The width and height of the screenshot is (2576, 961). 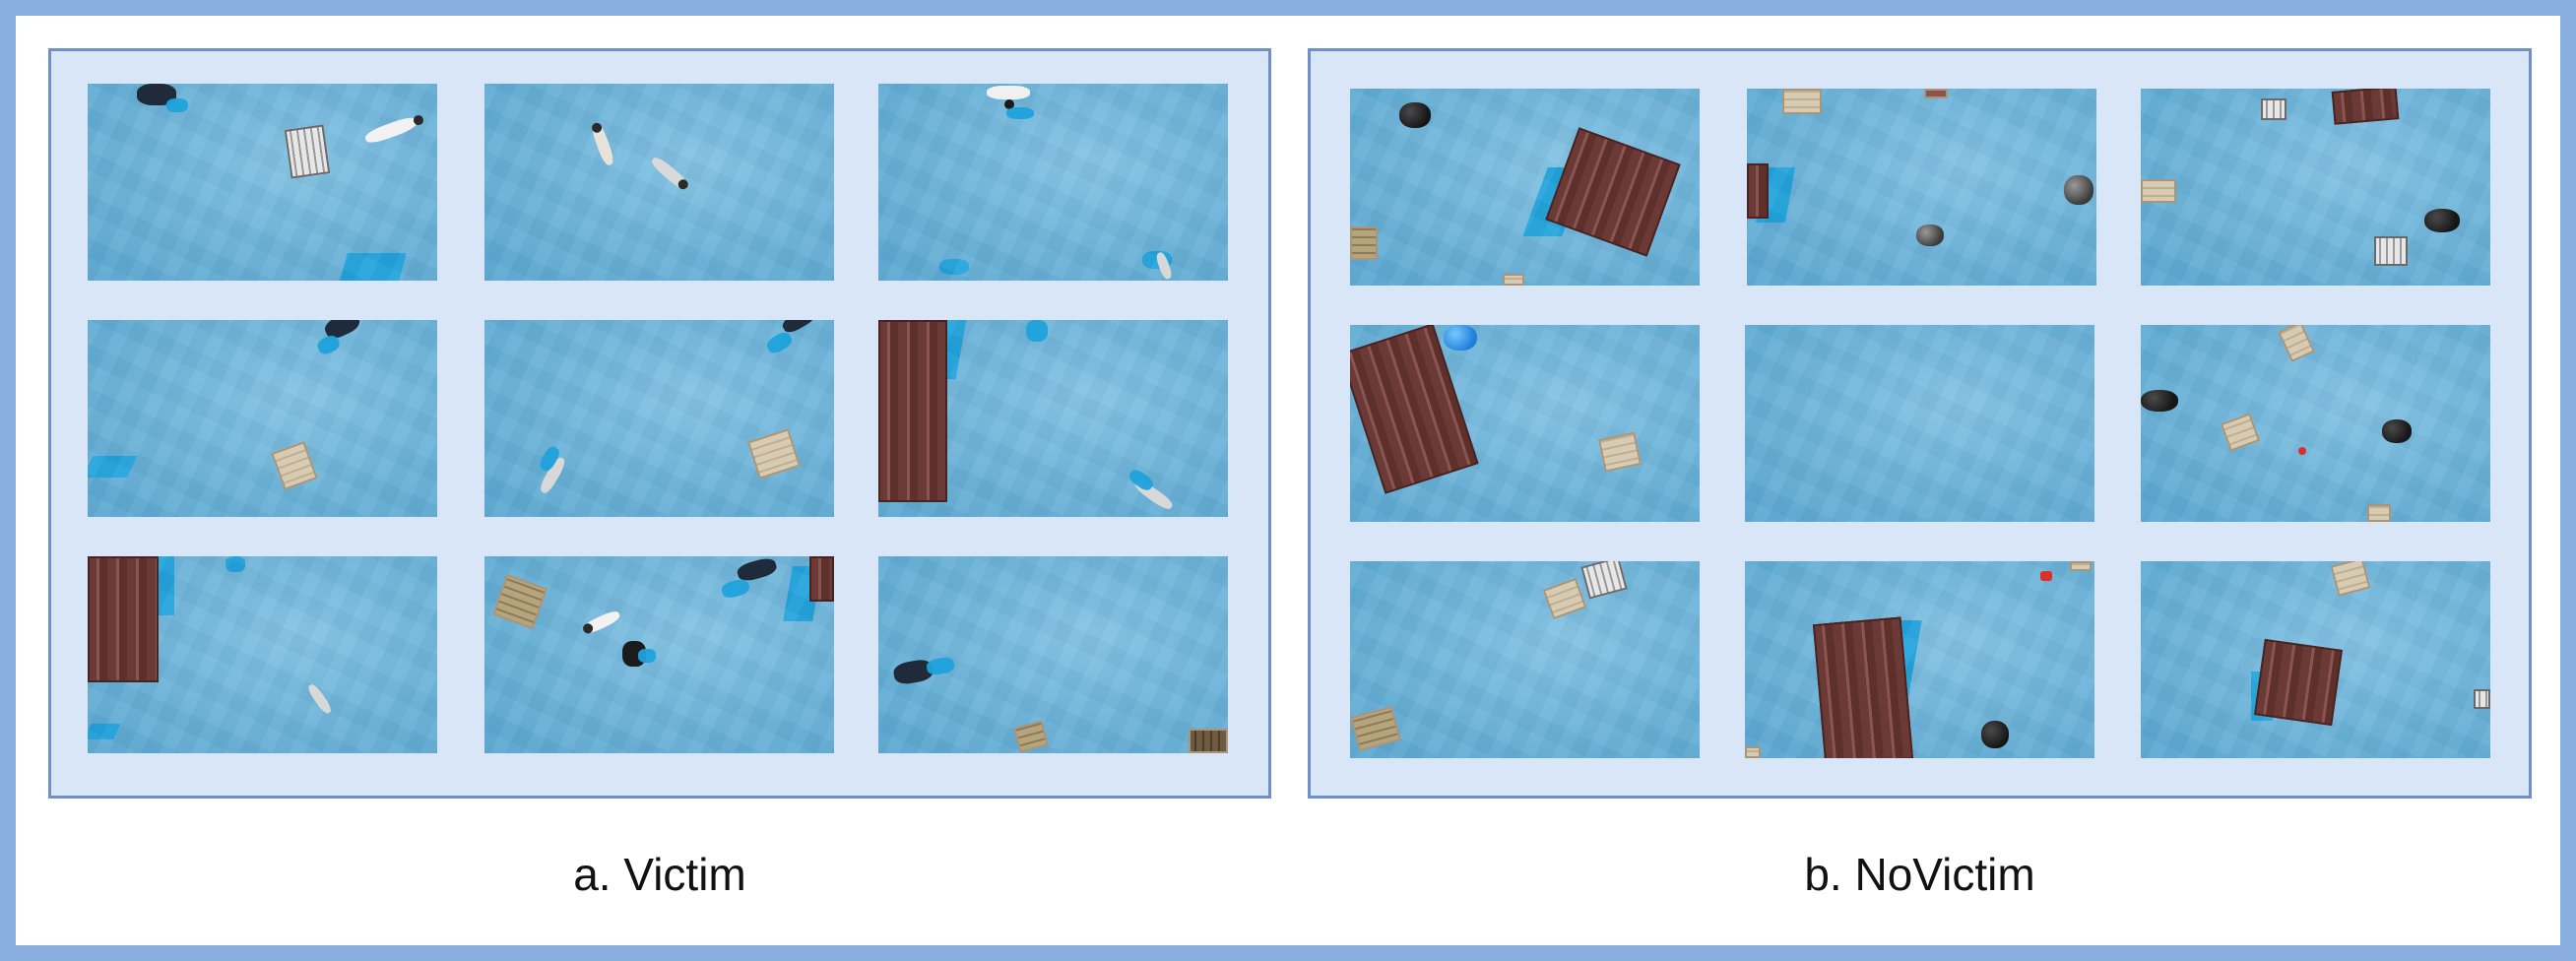 What do you see at coordinates (954, 267) in the screenshot?
I see `victim-shadow` at bounding box center [954, 267].